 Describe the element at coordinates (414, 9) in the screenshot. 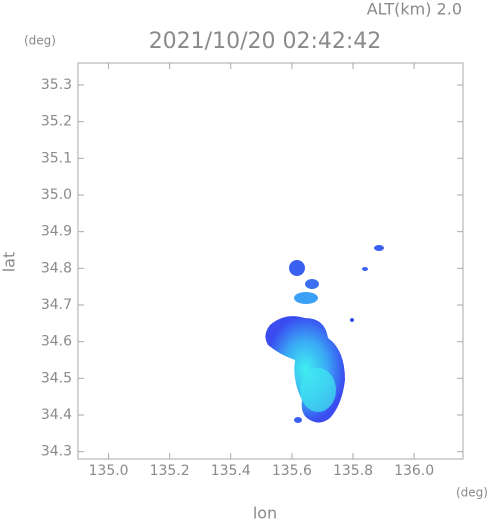

I see `altitude-label: ALT(km) 2.0` at that location.